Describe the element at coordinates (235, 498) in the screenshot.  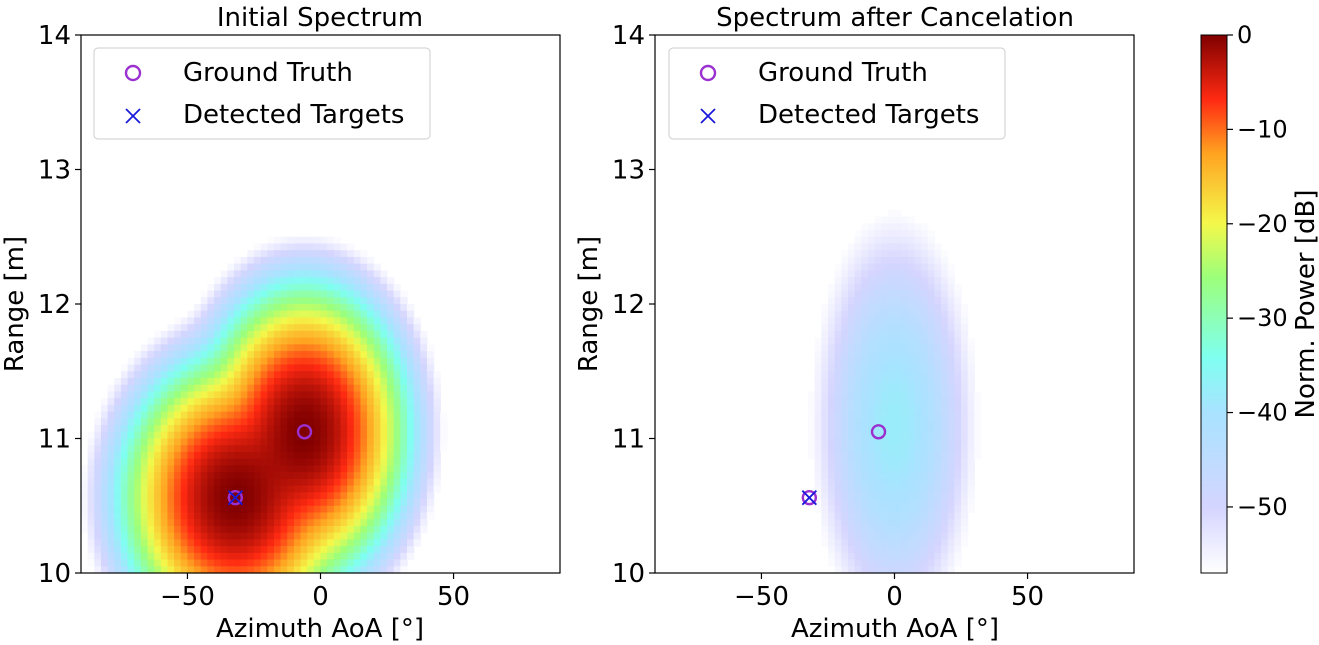
I see `detected-target-marker` at that location.